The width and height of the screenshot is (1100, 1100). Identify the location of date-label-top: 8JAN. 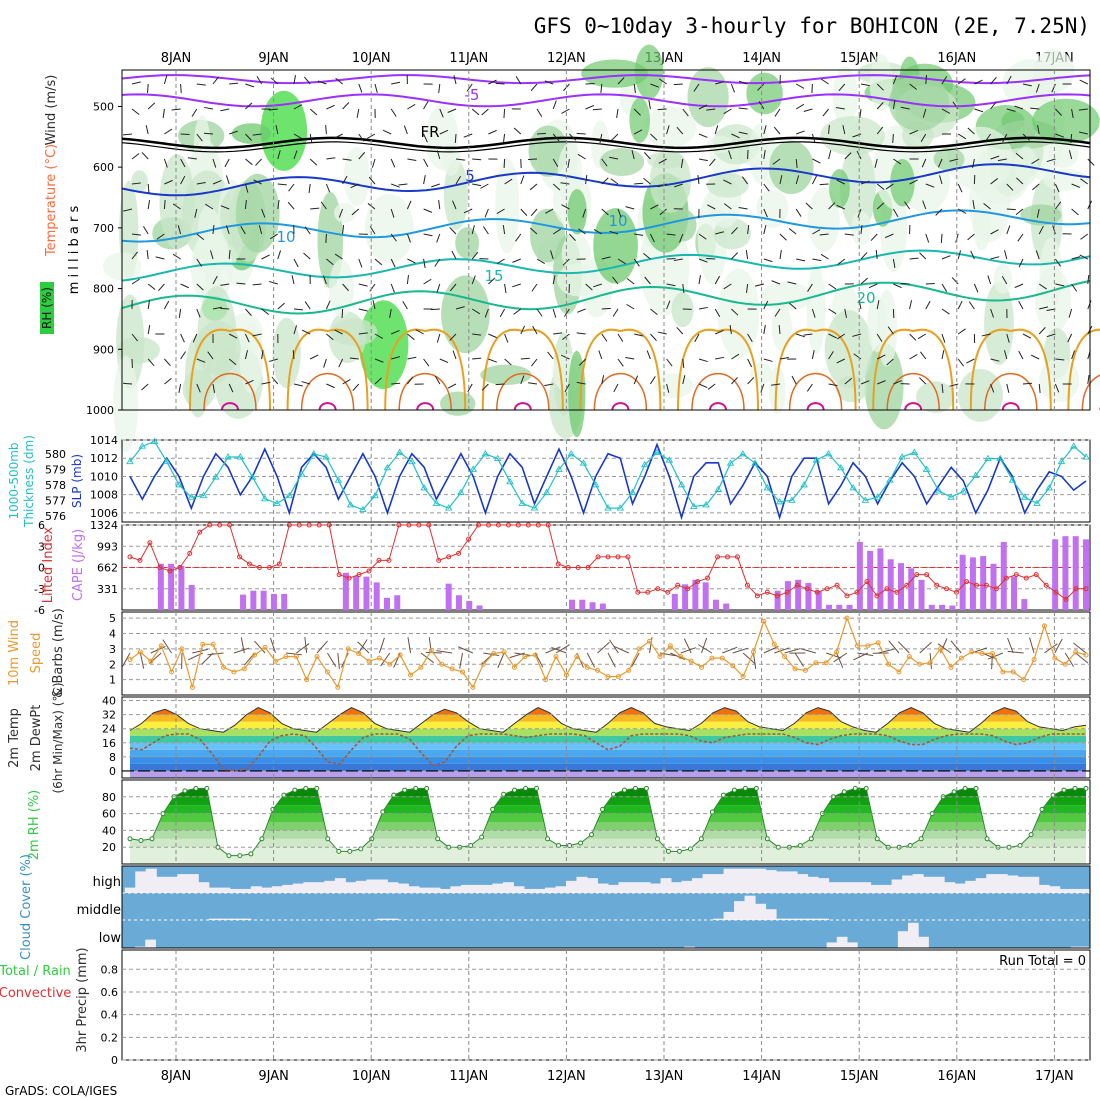
(176, 58).